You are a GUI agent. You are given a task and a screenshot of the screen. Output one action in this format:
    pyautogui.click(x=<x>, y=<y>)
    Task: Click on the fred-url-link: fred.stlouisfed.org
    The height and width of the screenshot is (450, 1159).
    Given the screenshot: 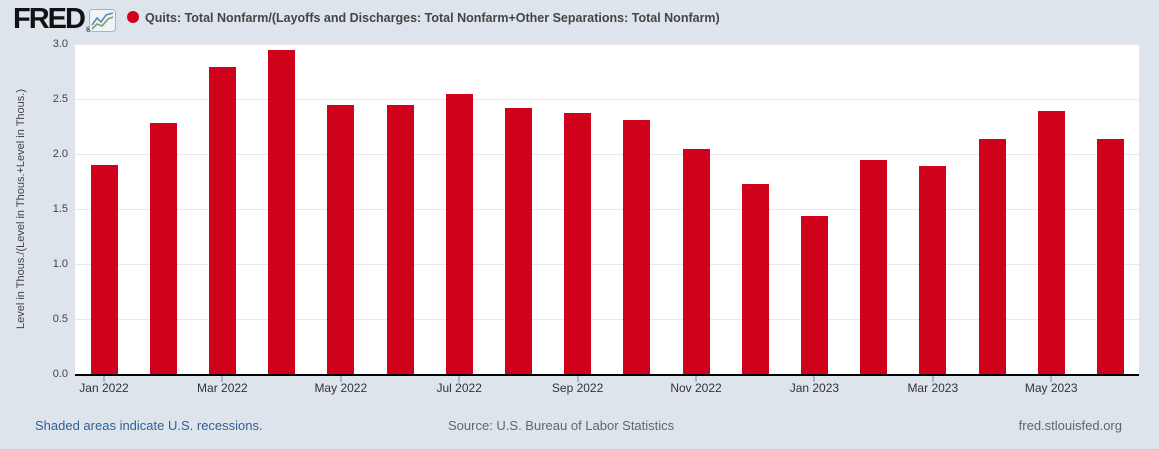 What is the action you would take?
    pyautogui.click(x=1070, y=425)
    